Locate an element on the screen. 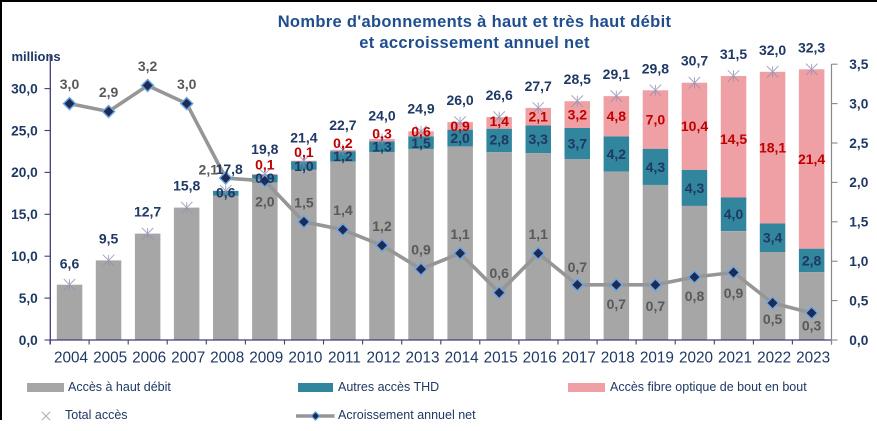 Image resolution: width=877 pixels, height=431 pixels. svg-text: 4,8 is located at coordinates (617, 116).